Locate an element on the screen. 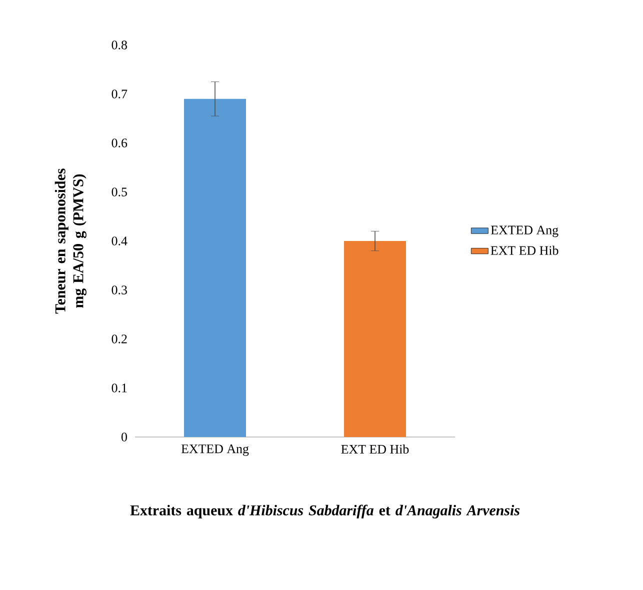 This screenshot has width=643, height=590. y-tick-label: 0.7 is located at coordinates (120, 94).